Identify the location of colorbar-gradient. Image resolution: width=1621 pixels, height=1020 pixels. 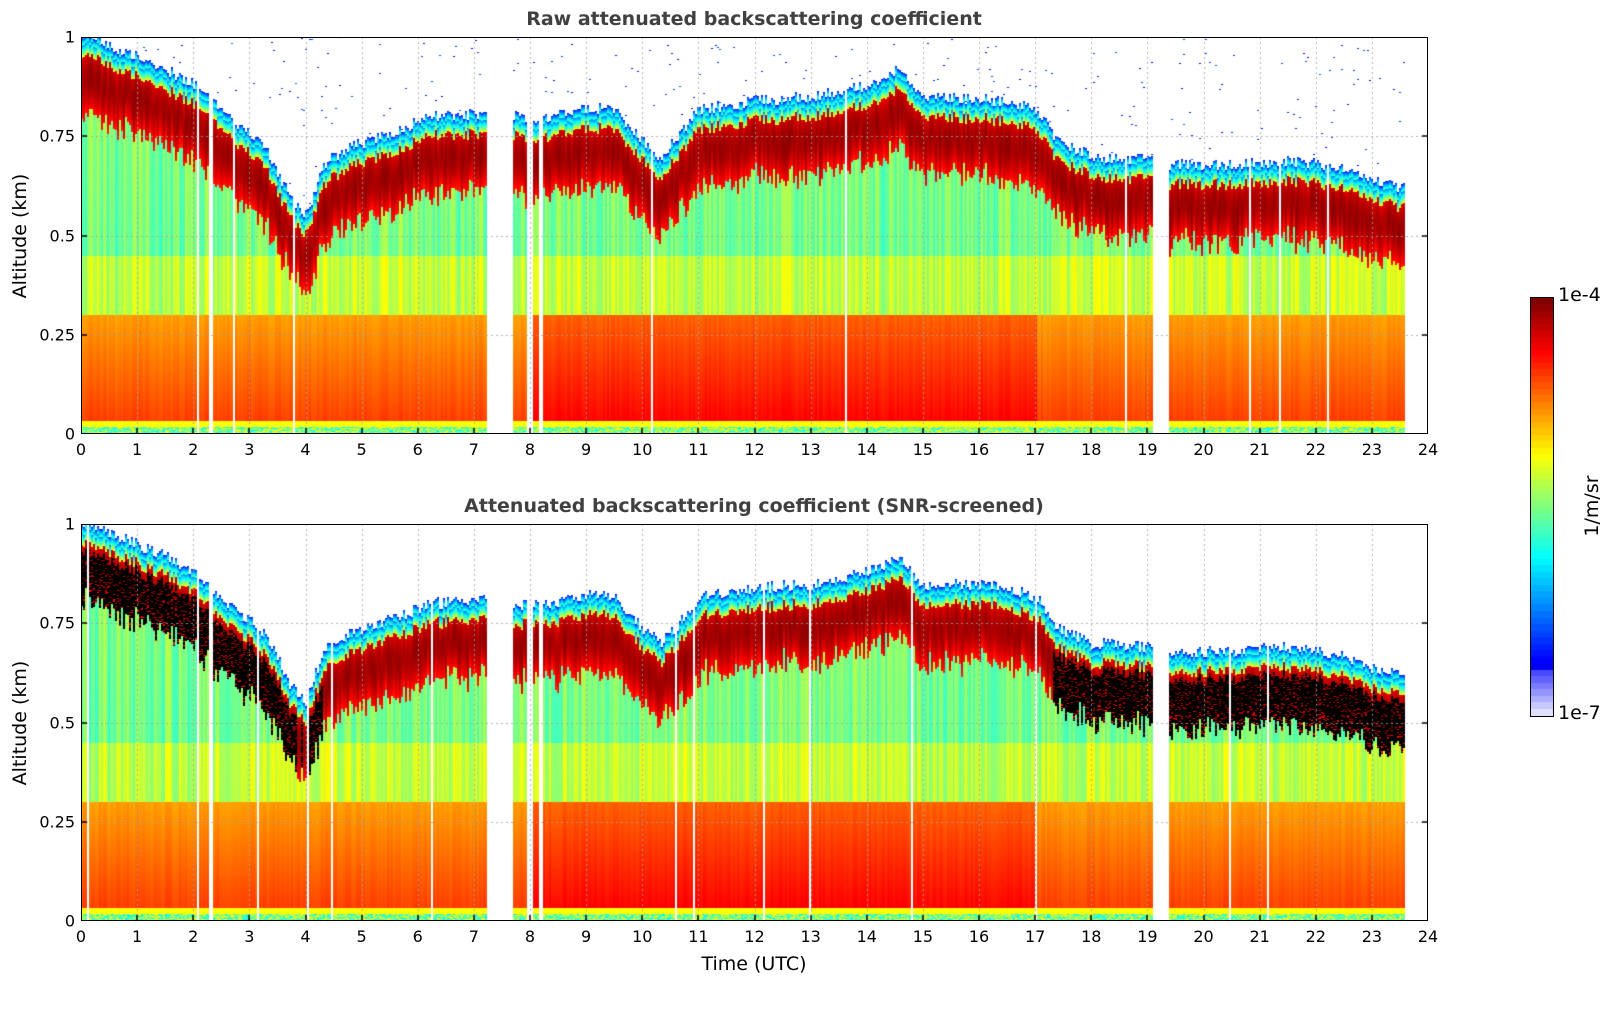
(1542, 507).